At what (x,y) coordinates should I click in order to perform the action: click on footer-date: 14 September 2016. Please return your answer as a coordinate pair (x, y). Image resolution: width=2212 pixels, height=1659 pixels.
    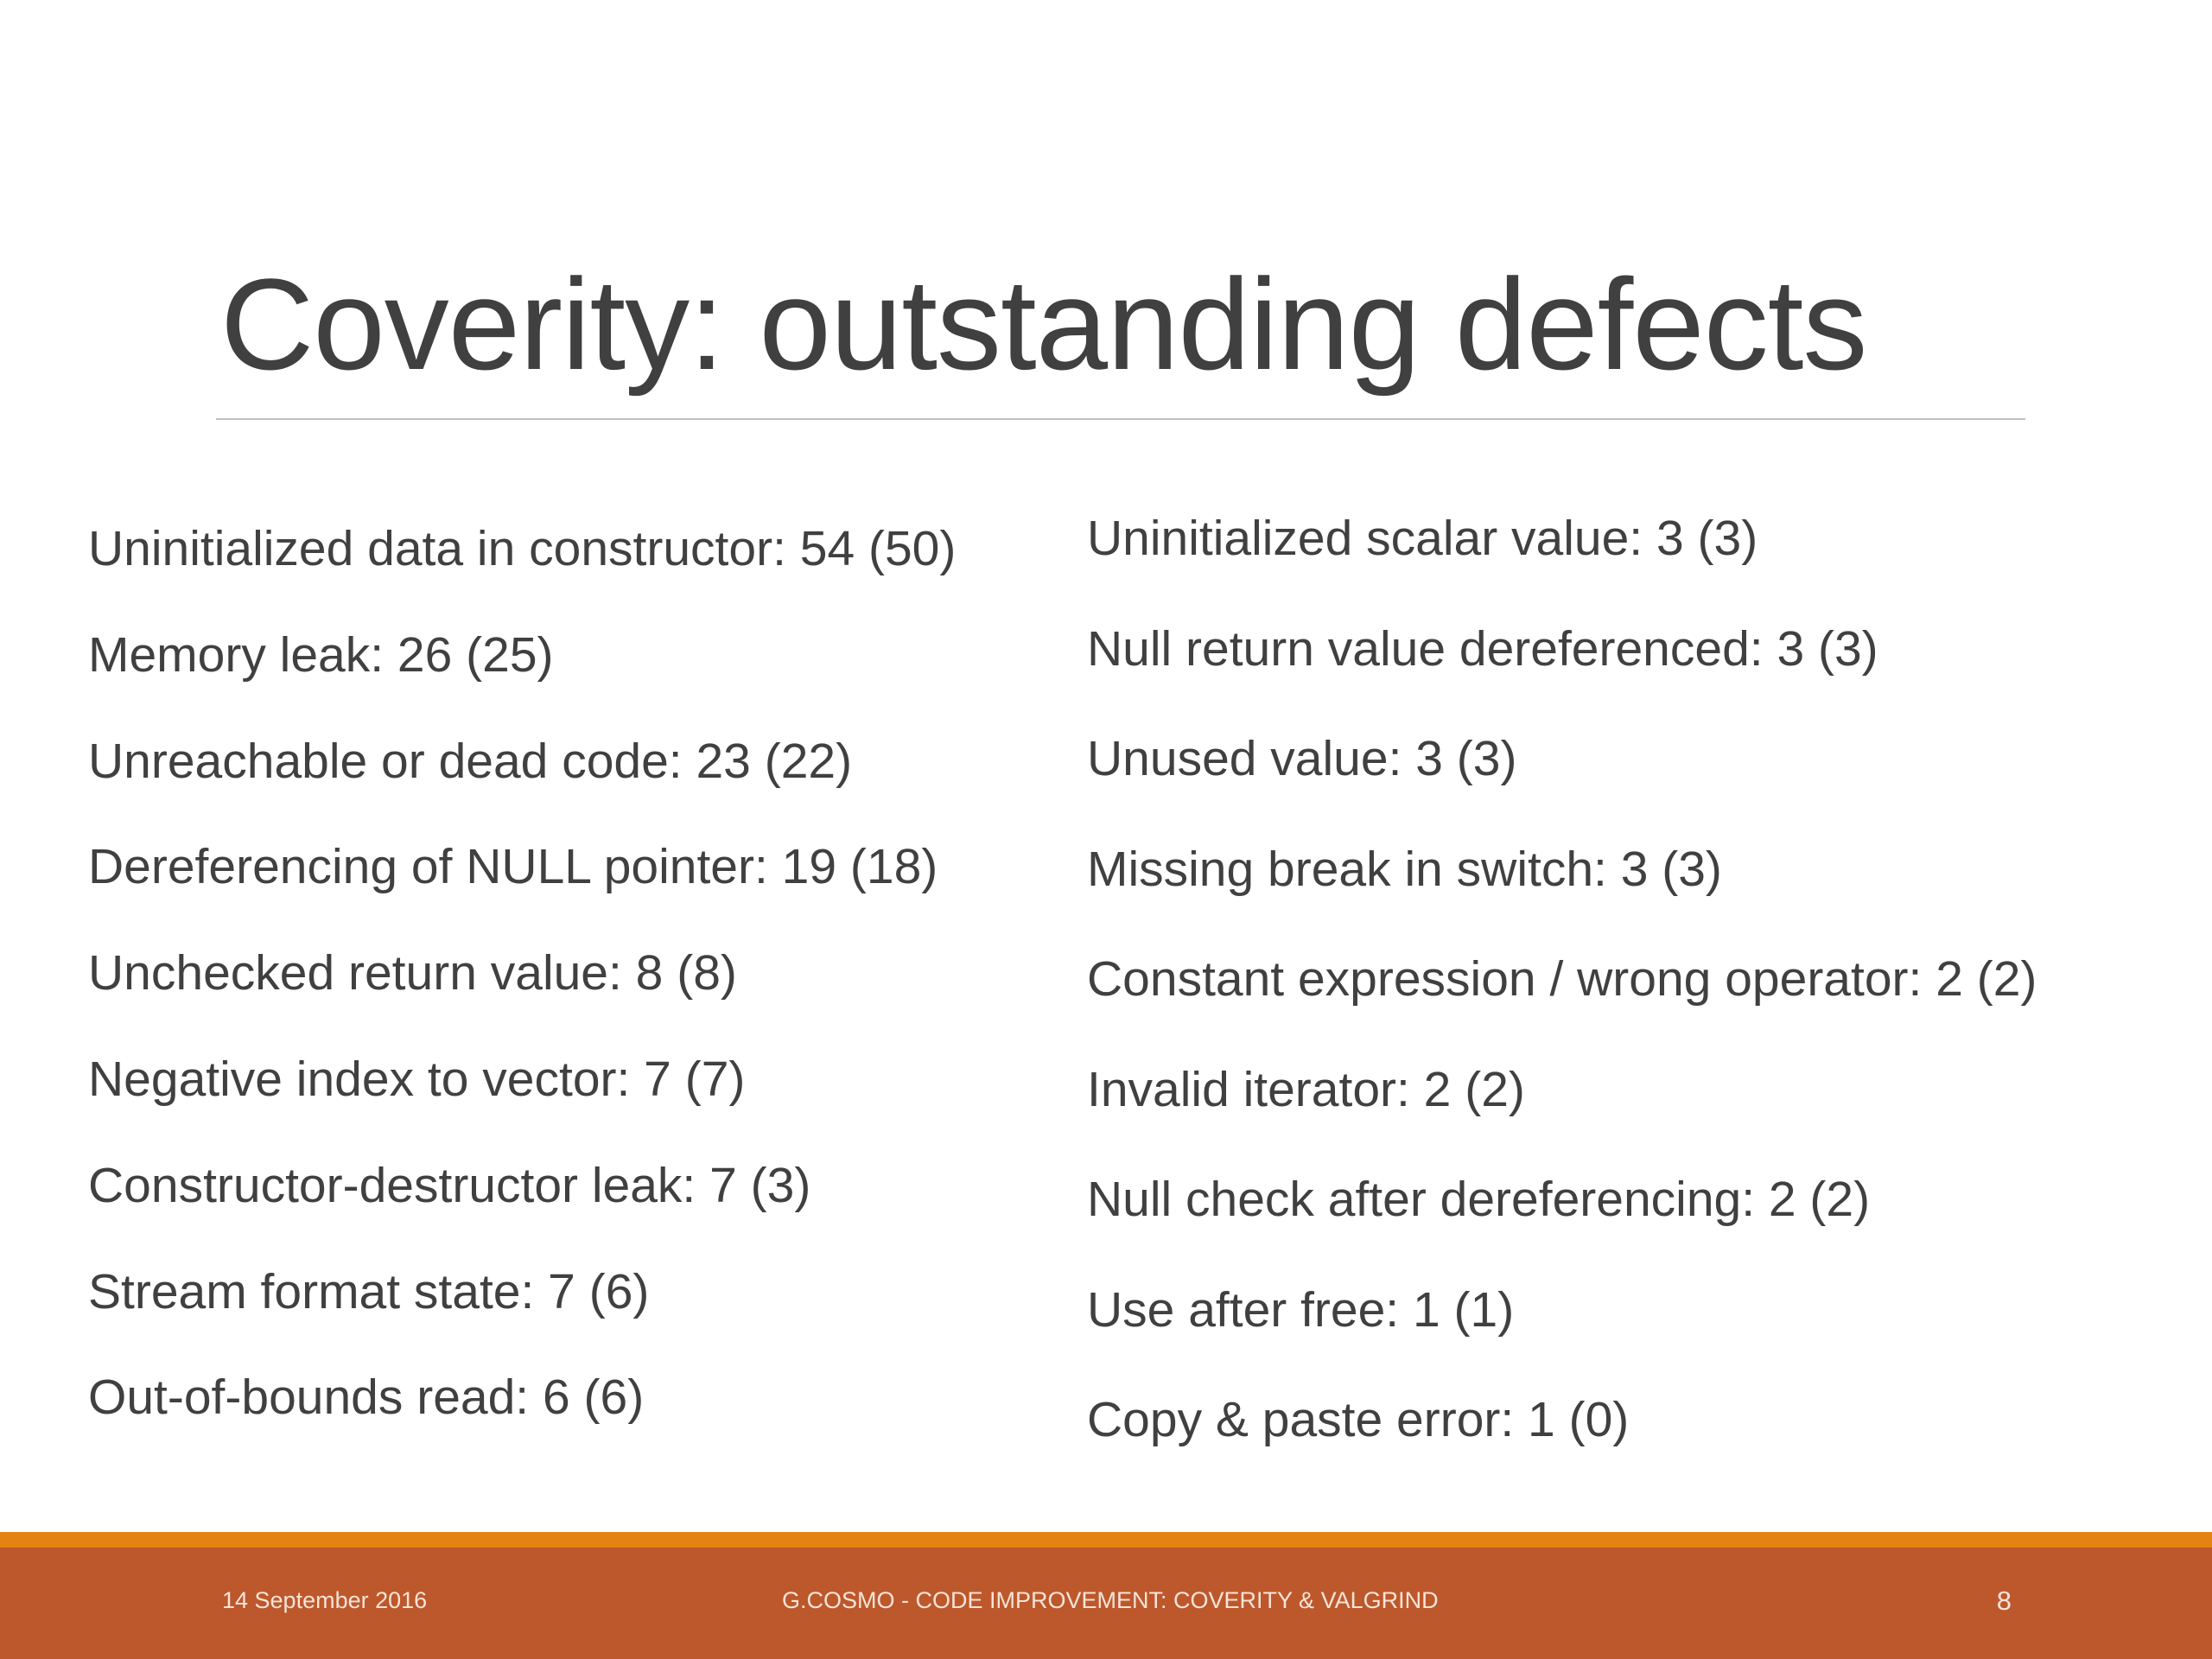
    Looking at the image, I should click on (325, 1600).